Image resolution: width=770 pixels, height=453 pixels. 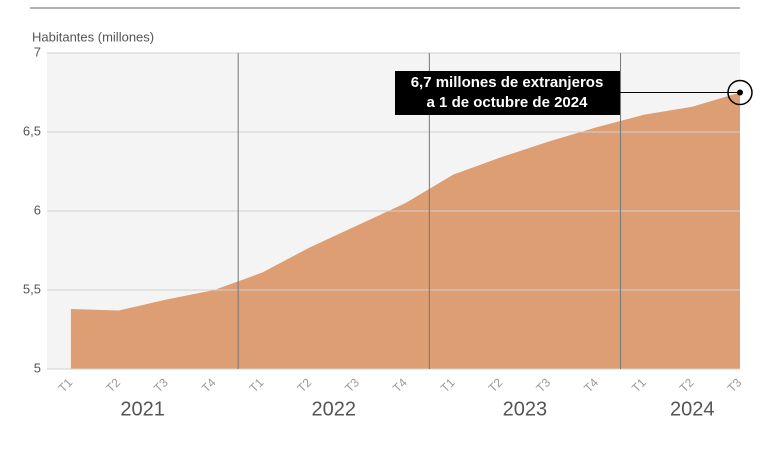 I want to click on annotation-text: a 1 de octubre de 2024, so click(x=508, y=102).